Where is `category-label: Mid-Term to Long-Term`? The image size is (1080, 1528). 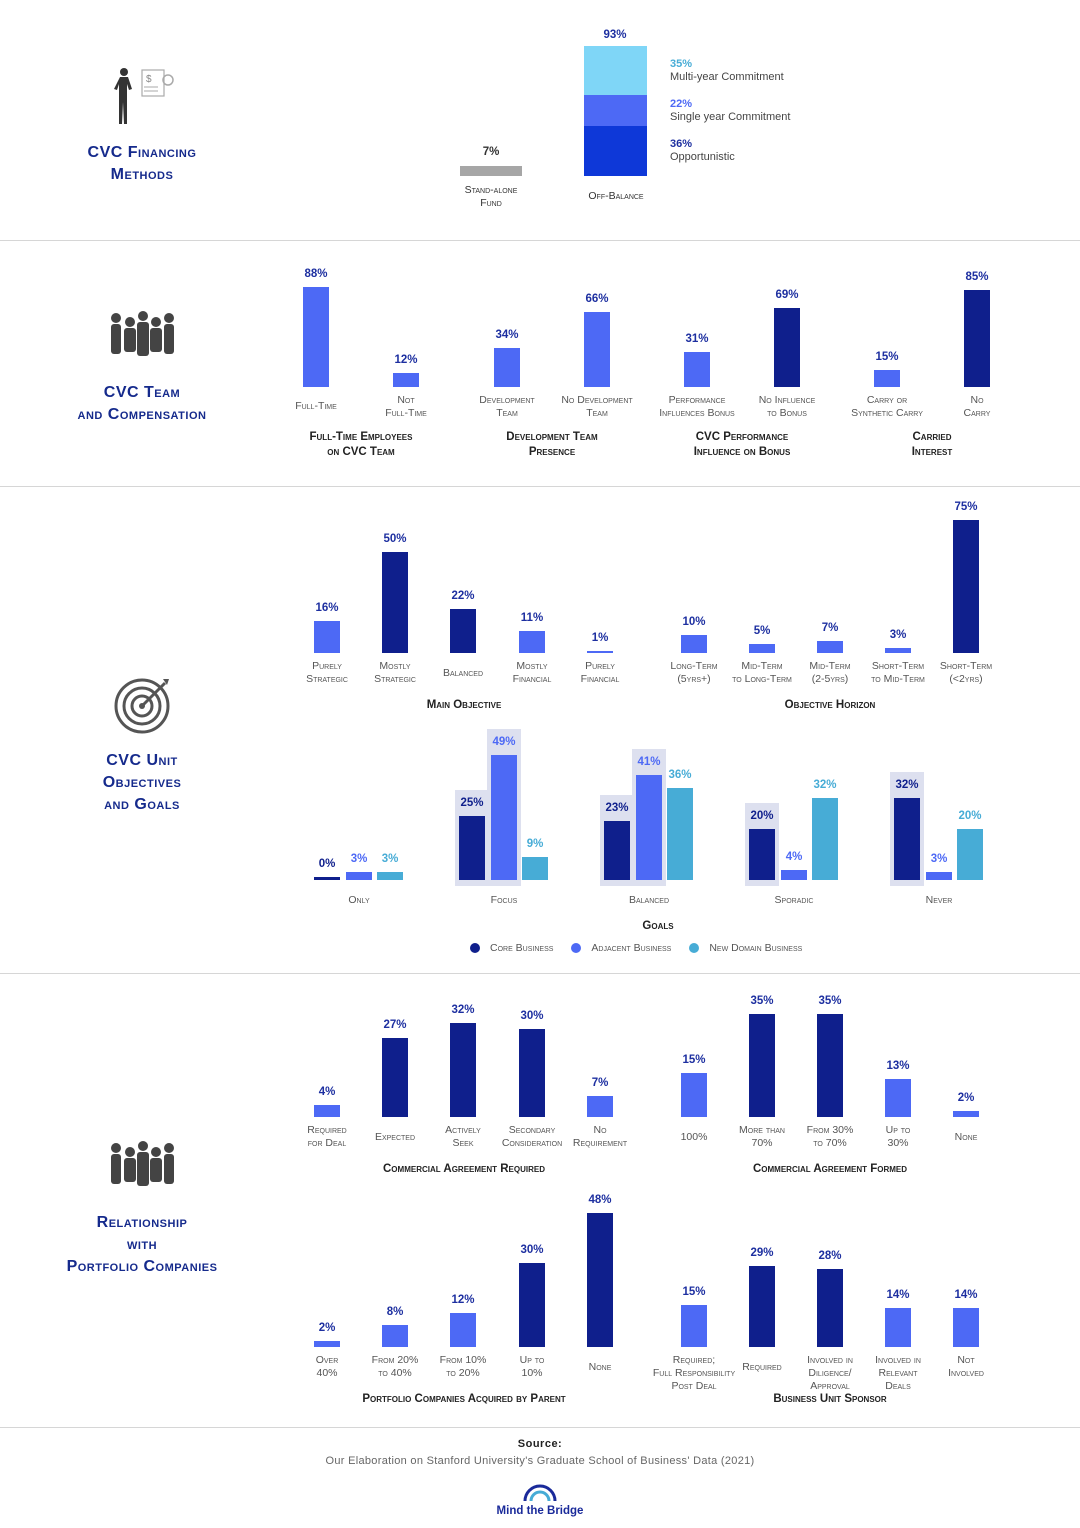 category-label: Mid-Term to Long-Term is located at coordinates (762, 672).